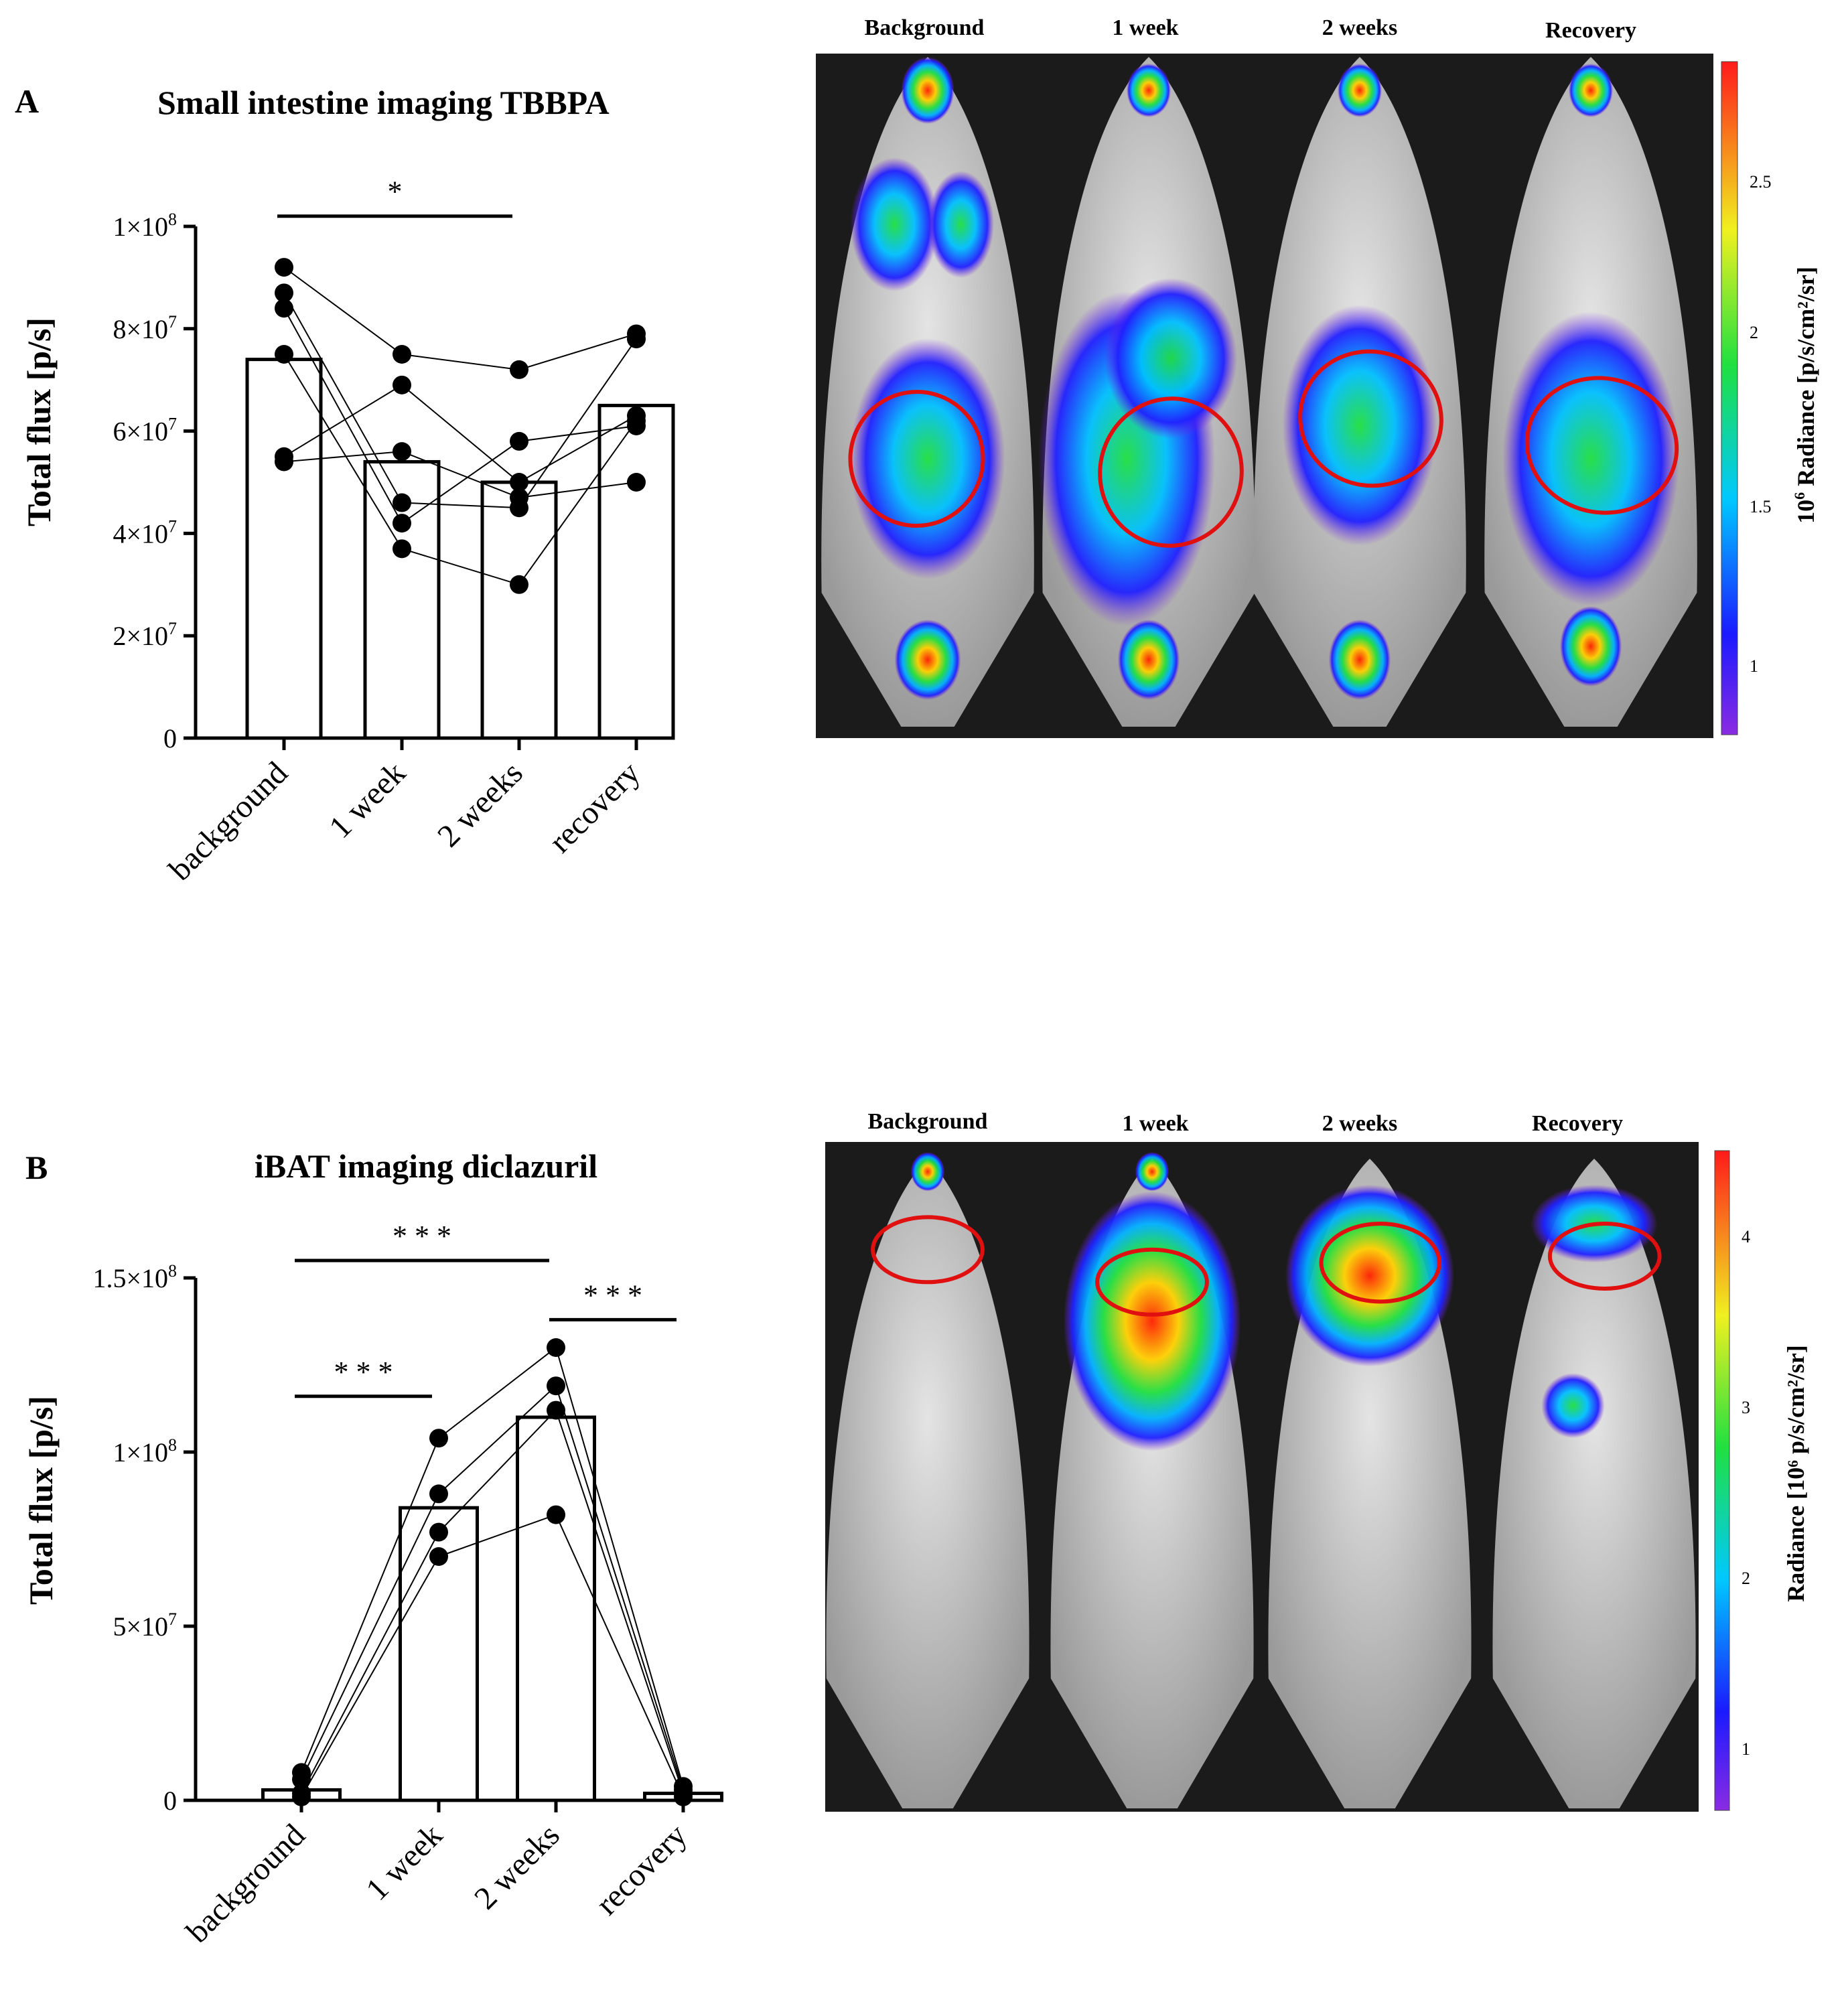  I want to click on image-a-col-label: Recovery, so click(1590, 30).